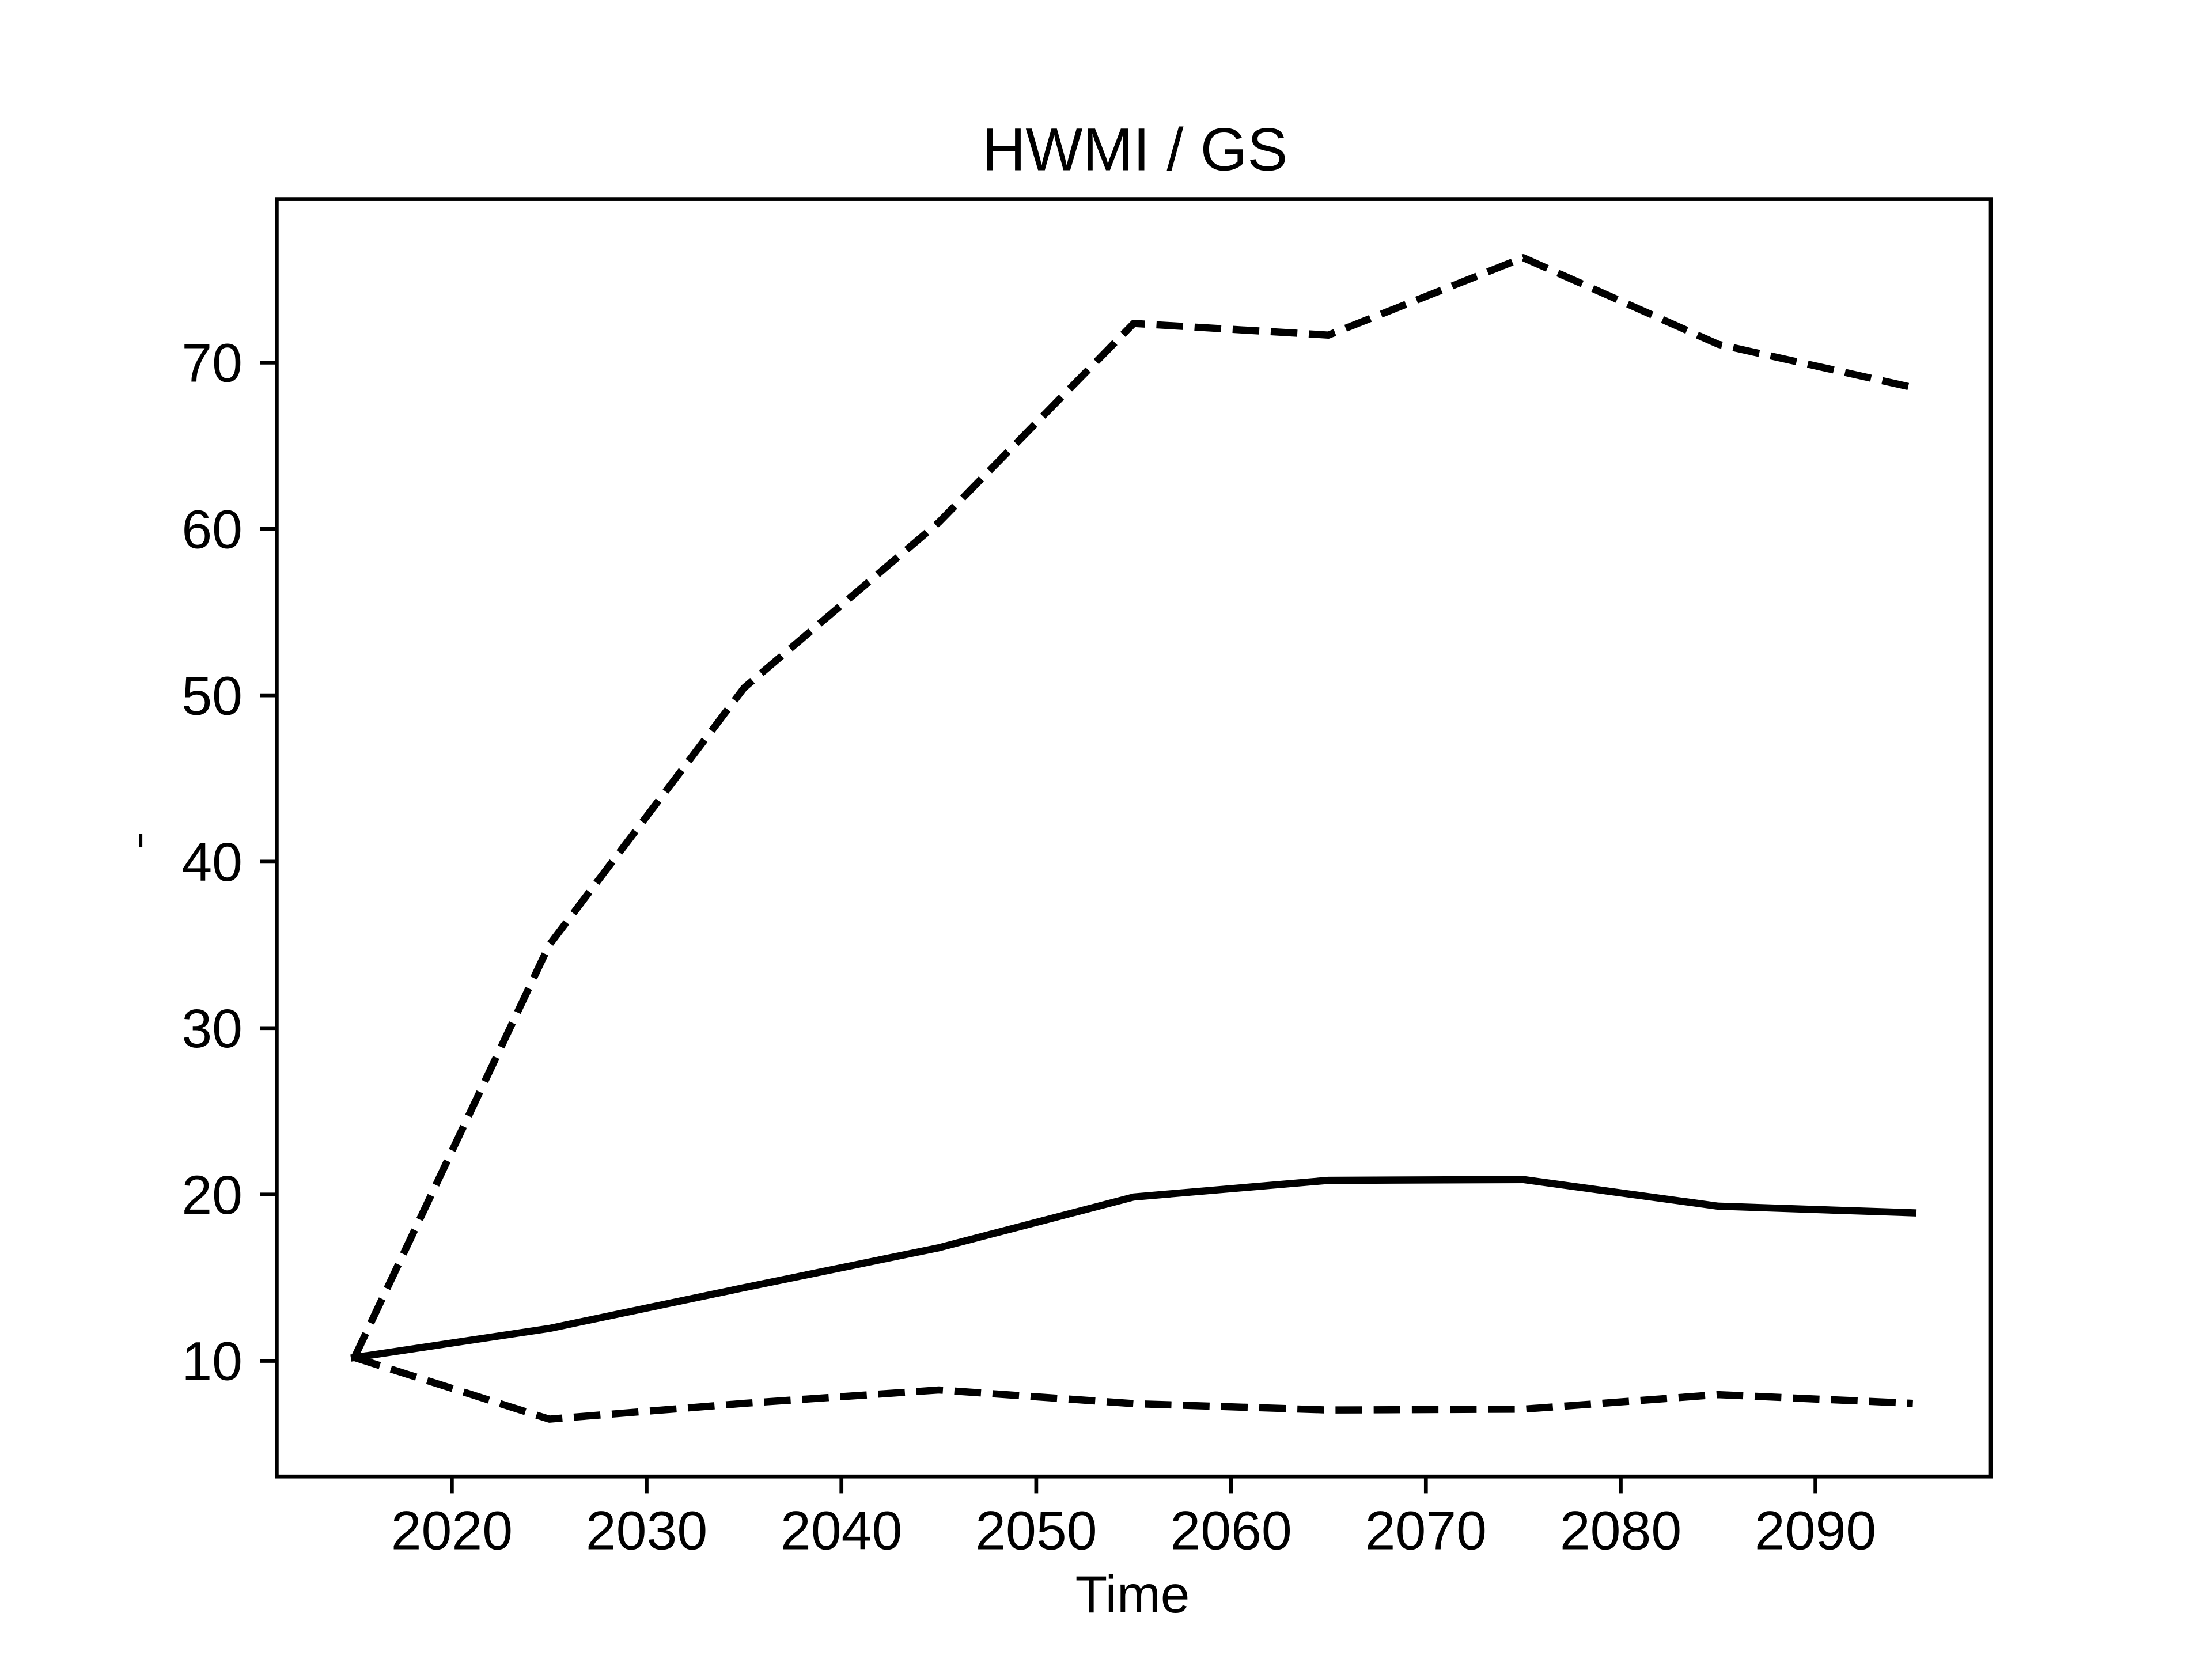  I want to click on svg-text: 20, so click(212, 1195).